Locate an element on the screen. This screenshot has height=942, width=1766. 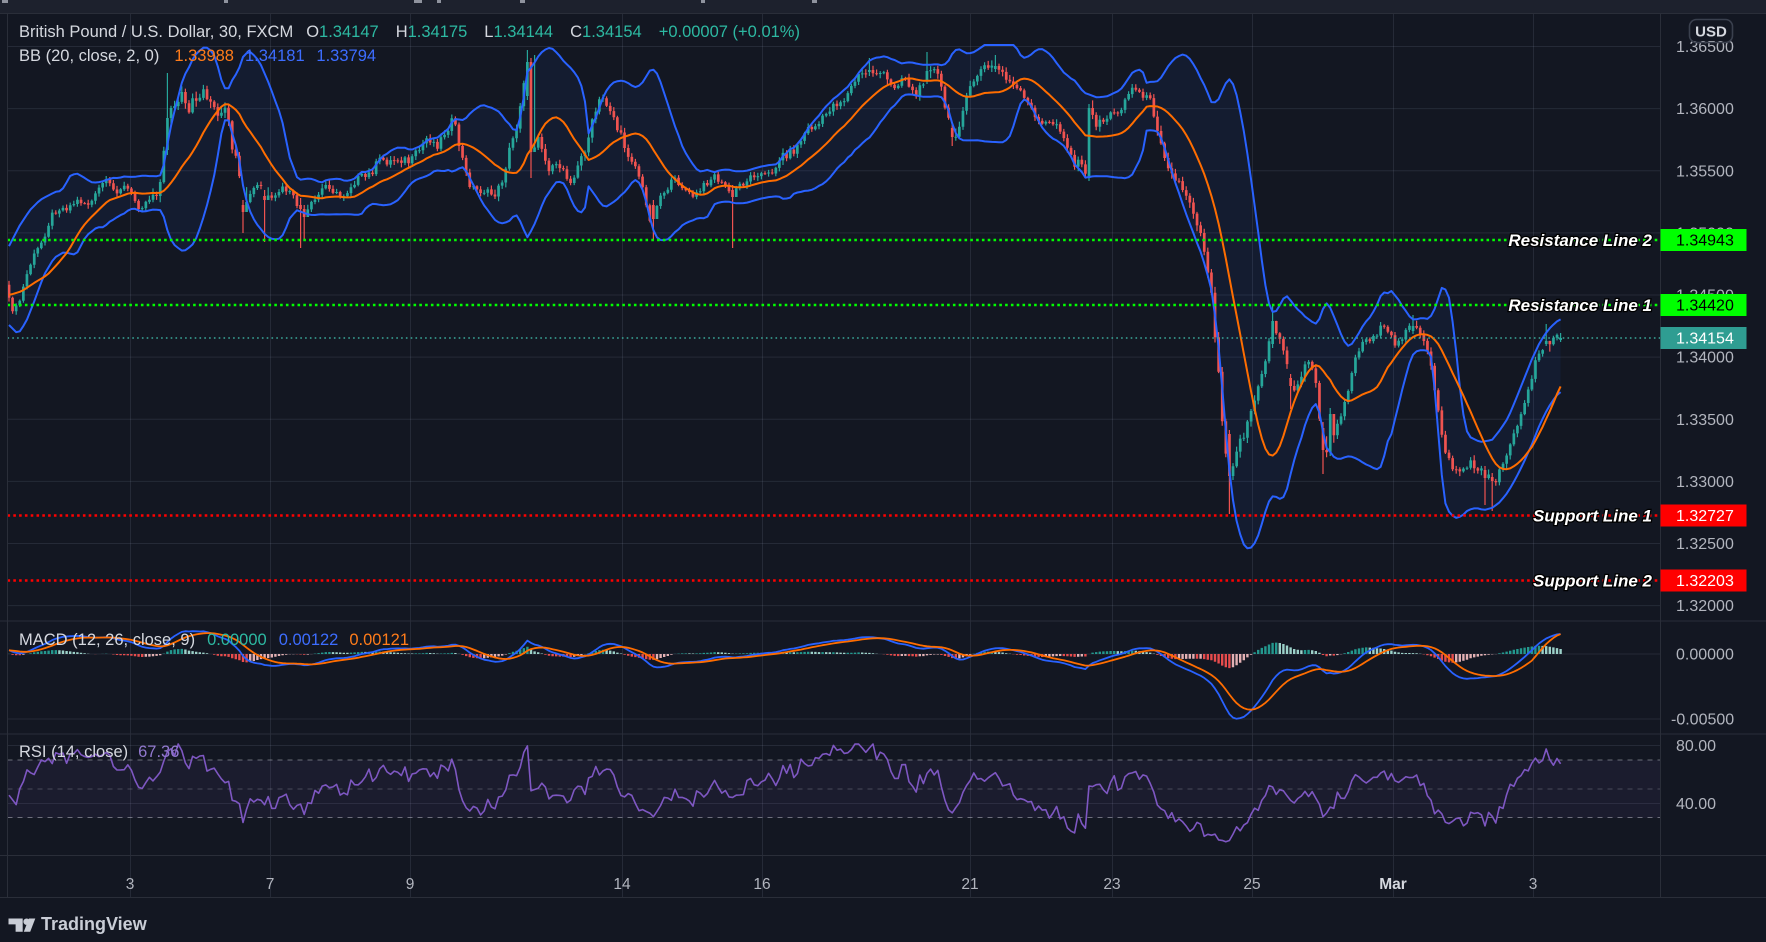
svg-text: 1.34420 is located at coordinates (1705, 306).